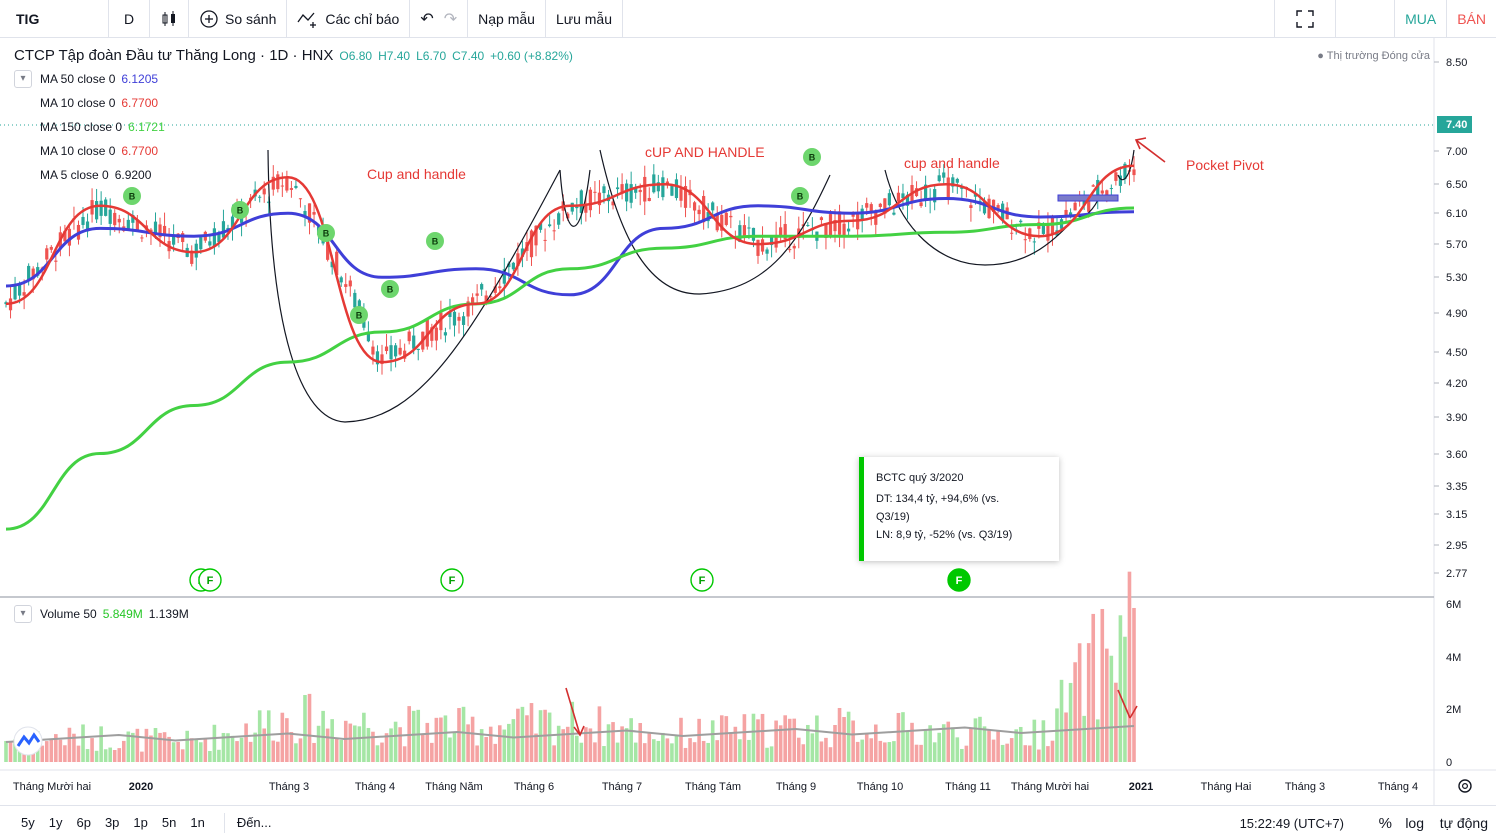  What do you see at coordinates (197, 822) in the screenshot?
I see `range-1d: 1n` at bounding box center [197, 822].